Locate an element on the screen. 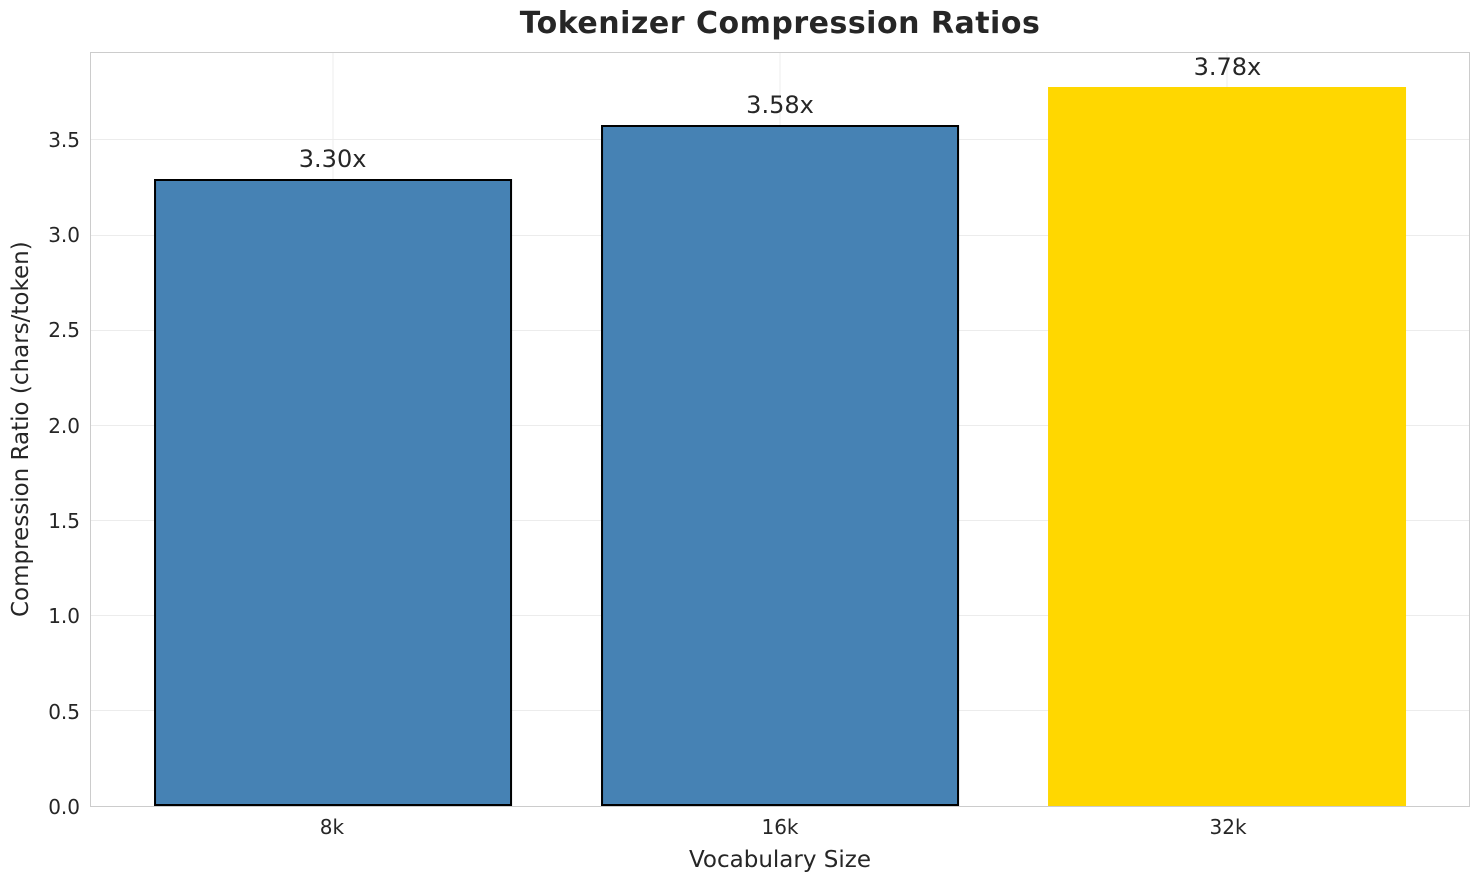 The width and height of the screenshot is (1484, 885). y-tick-label: 3.5 is located at coordinates (64, 139).